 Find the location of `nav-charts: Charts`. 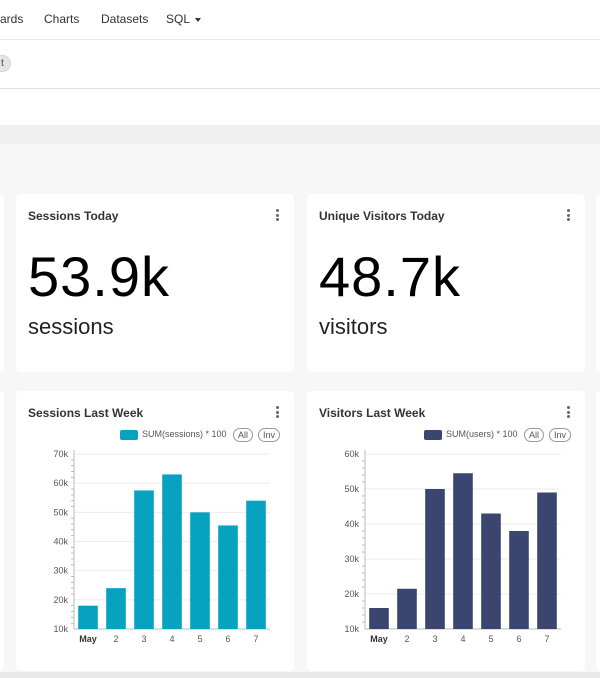

nav-charts: Charts is located at coordinates (62, 19).